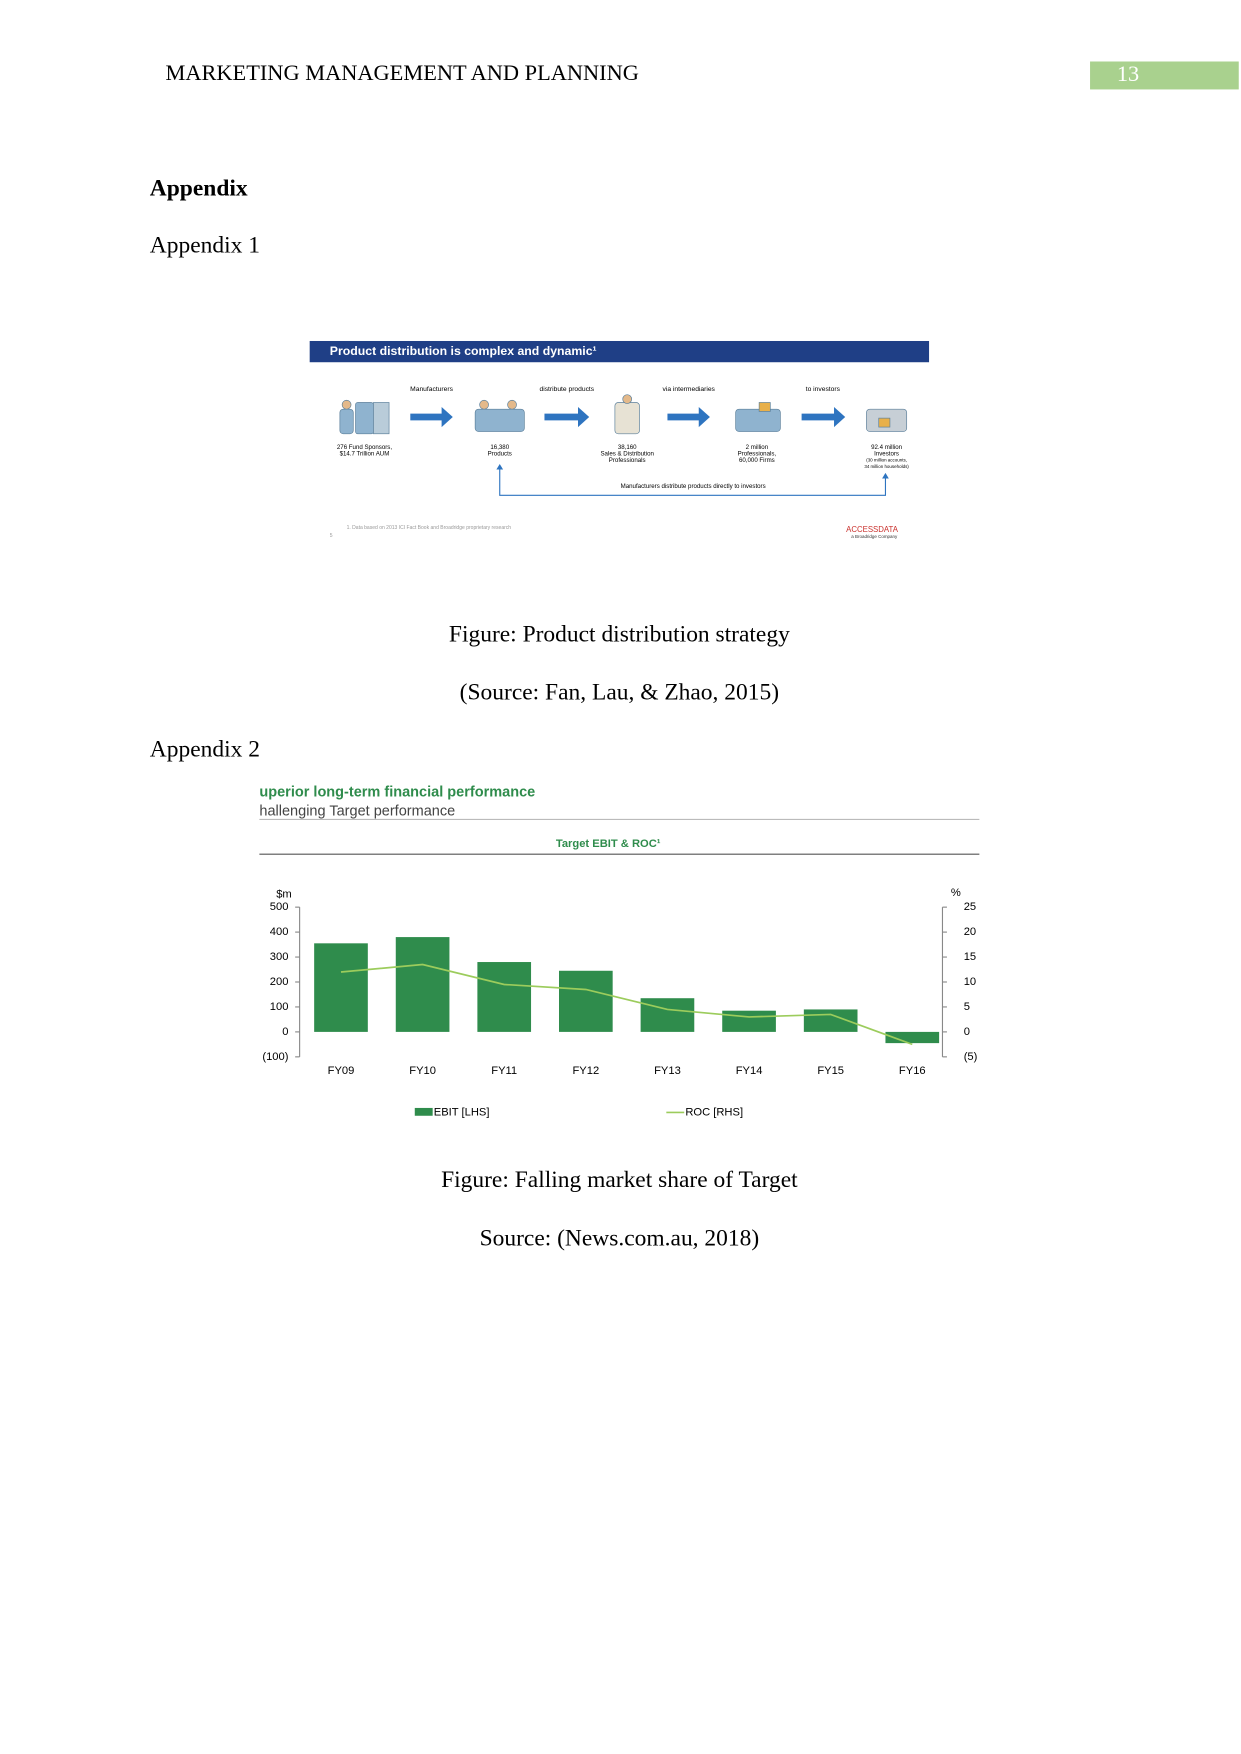  I want to click on node-label: 276 Fund Sponsors,, so click(364, 447).